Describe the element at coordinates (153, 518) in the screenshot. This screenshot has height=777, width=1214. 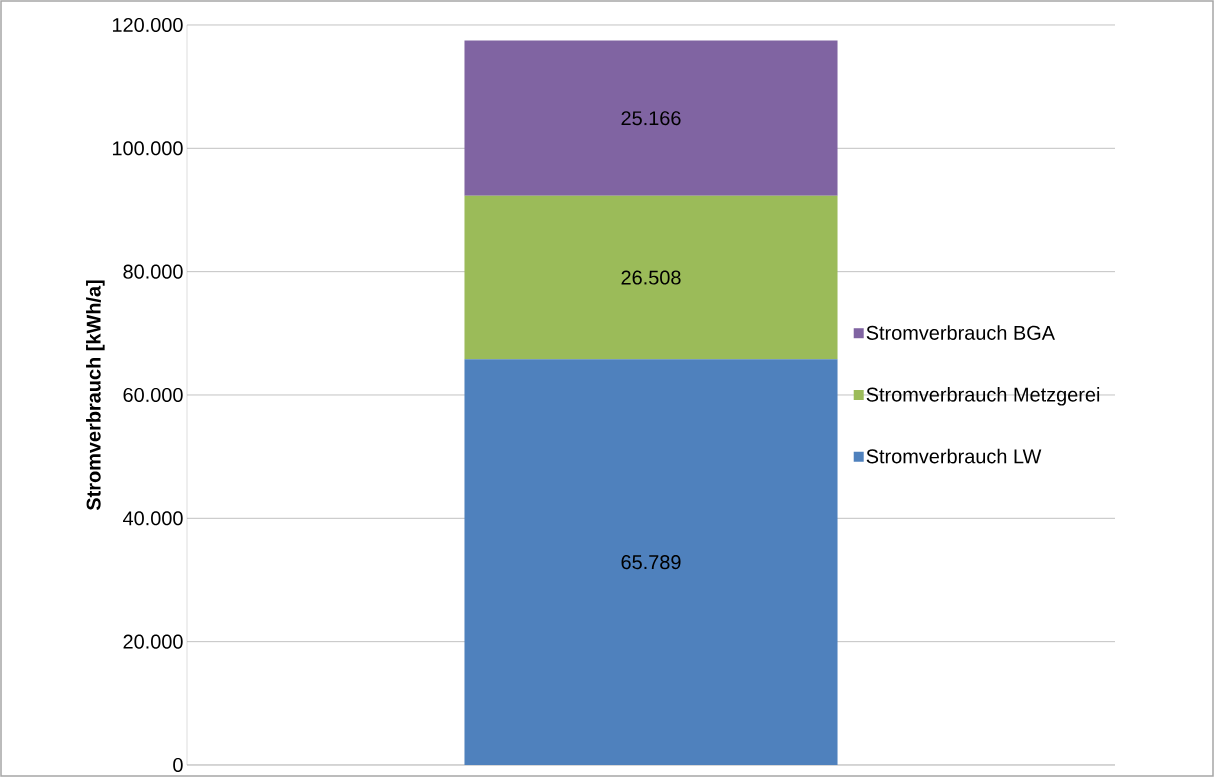
I see `y-tick-label: 40.000` at that location.